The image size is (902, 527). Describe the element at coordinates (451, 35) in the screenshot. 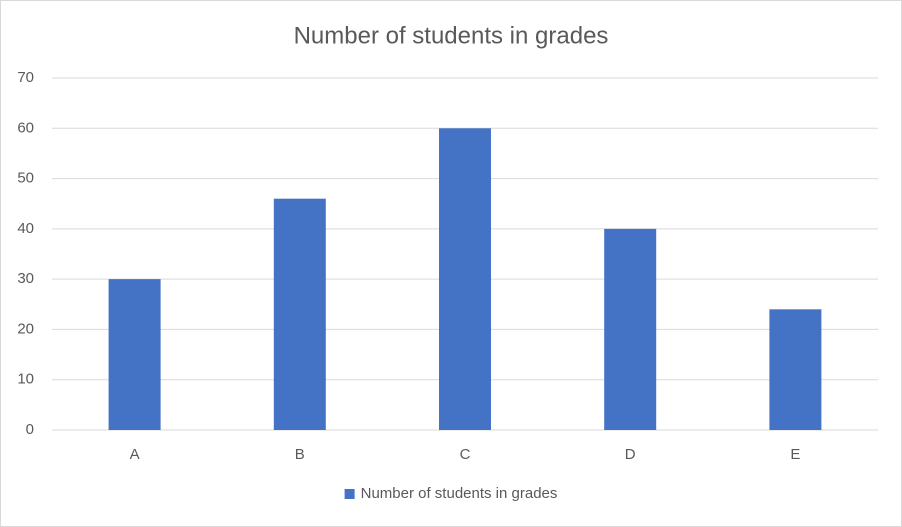

I see `chart-title: Number of students in grades` at that location.